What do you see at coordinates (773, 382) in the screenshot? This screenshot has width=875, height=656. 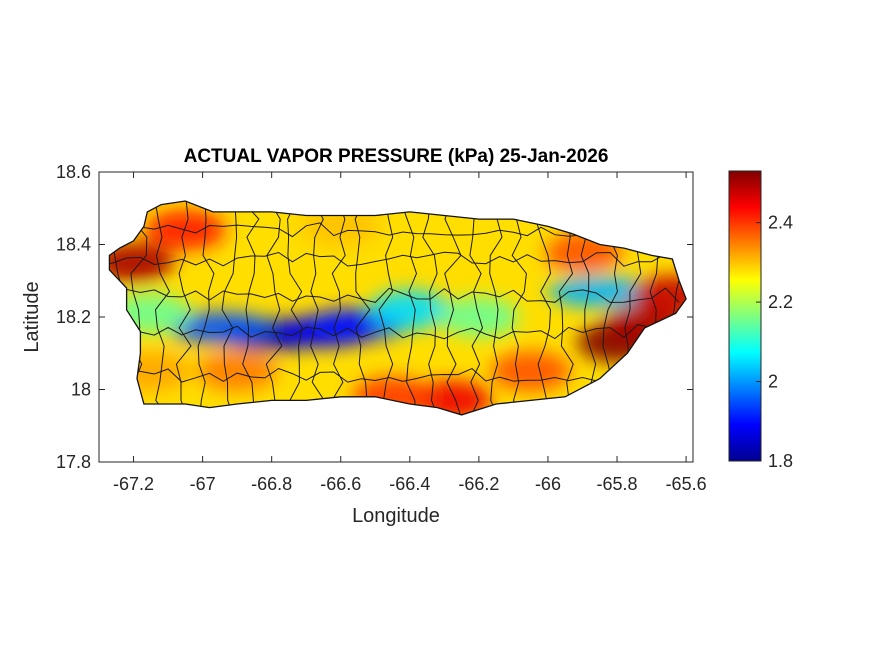 I see `colorbar-tick-label: 2` at bounding box center [773, 382].